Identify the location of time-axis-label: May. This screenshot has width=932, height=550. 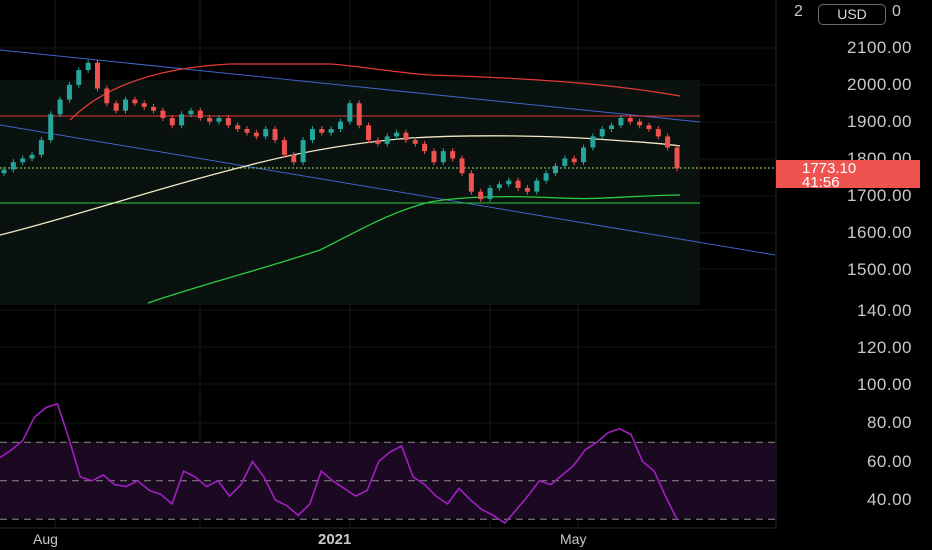
(573, 539).